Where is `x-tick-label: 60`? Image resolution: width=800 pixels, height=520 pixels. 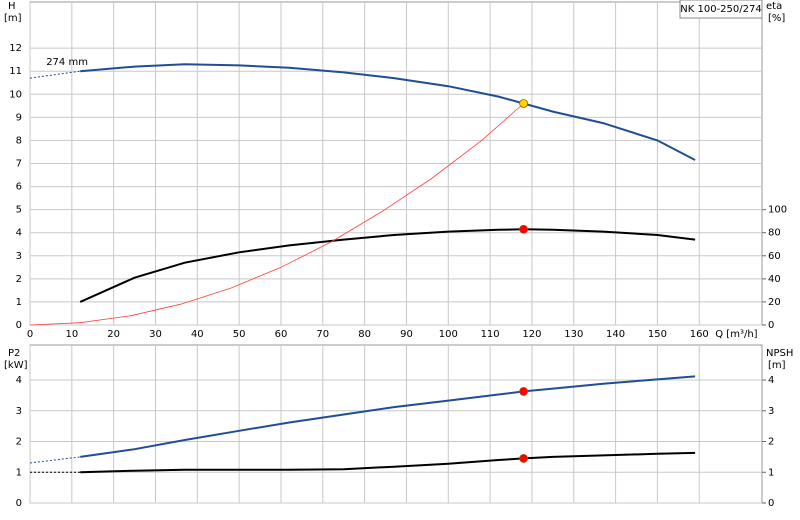
x-tick-label: 60 is located at coordinates (281, 334).